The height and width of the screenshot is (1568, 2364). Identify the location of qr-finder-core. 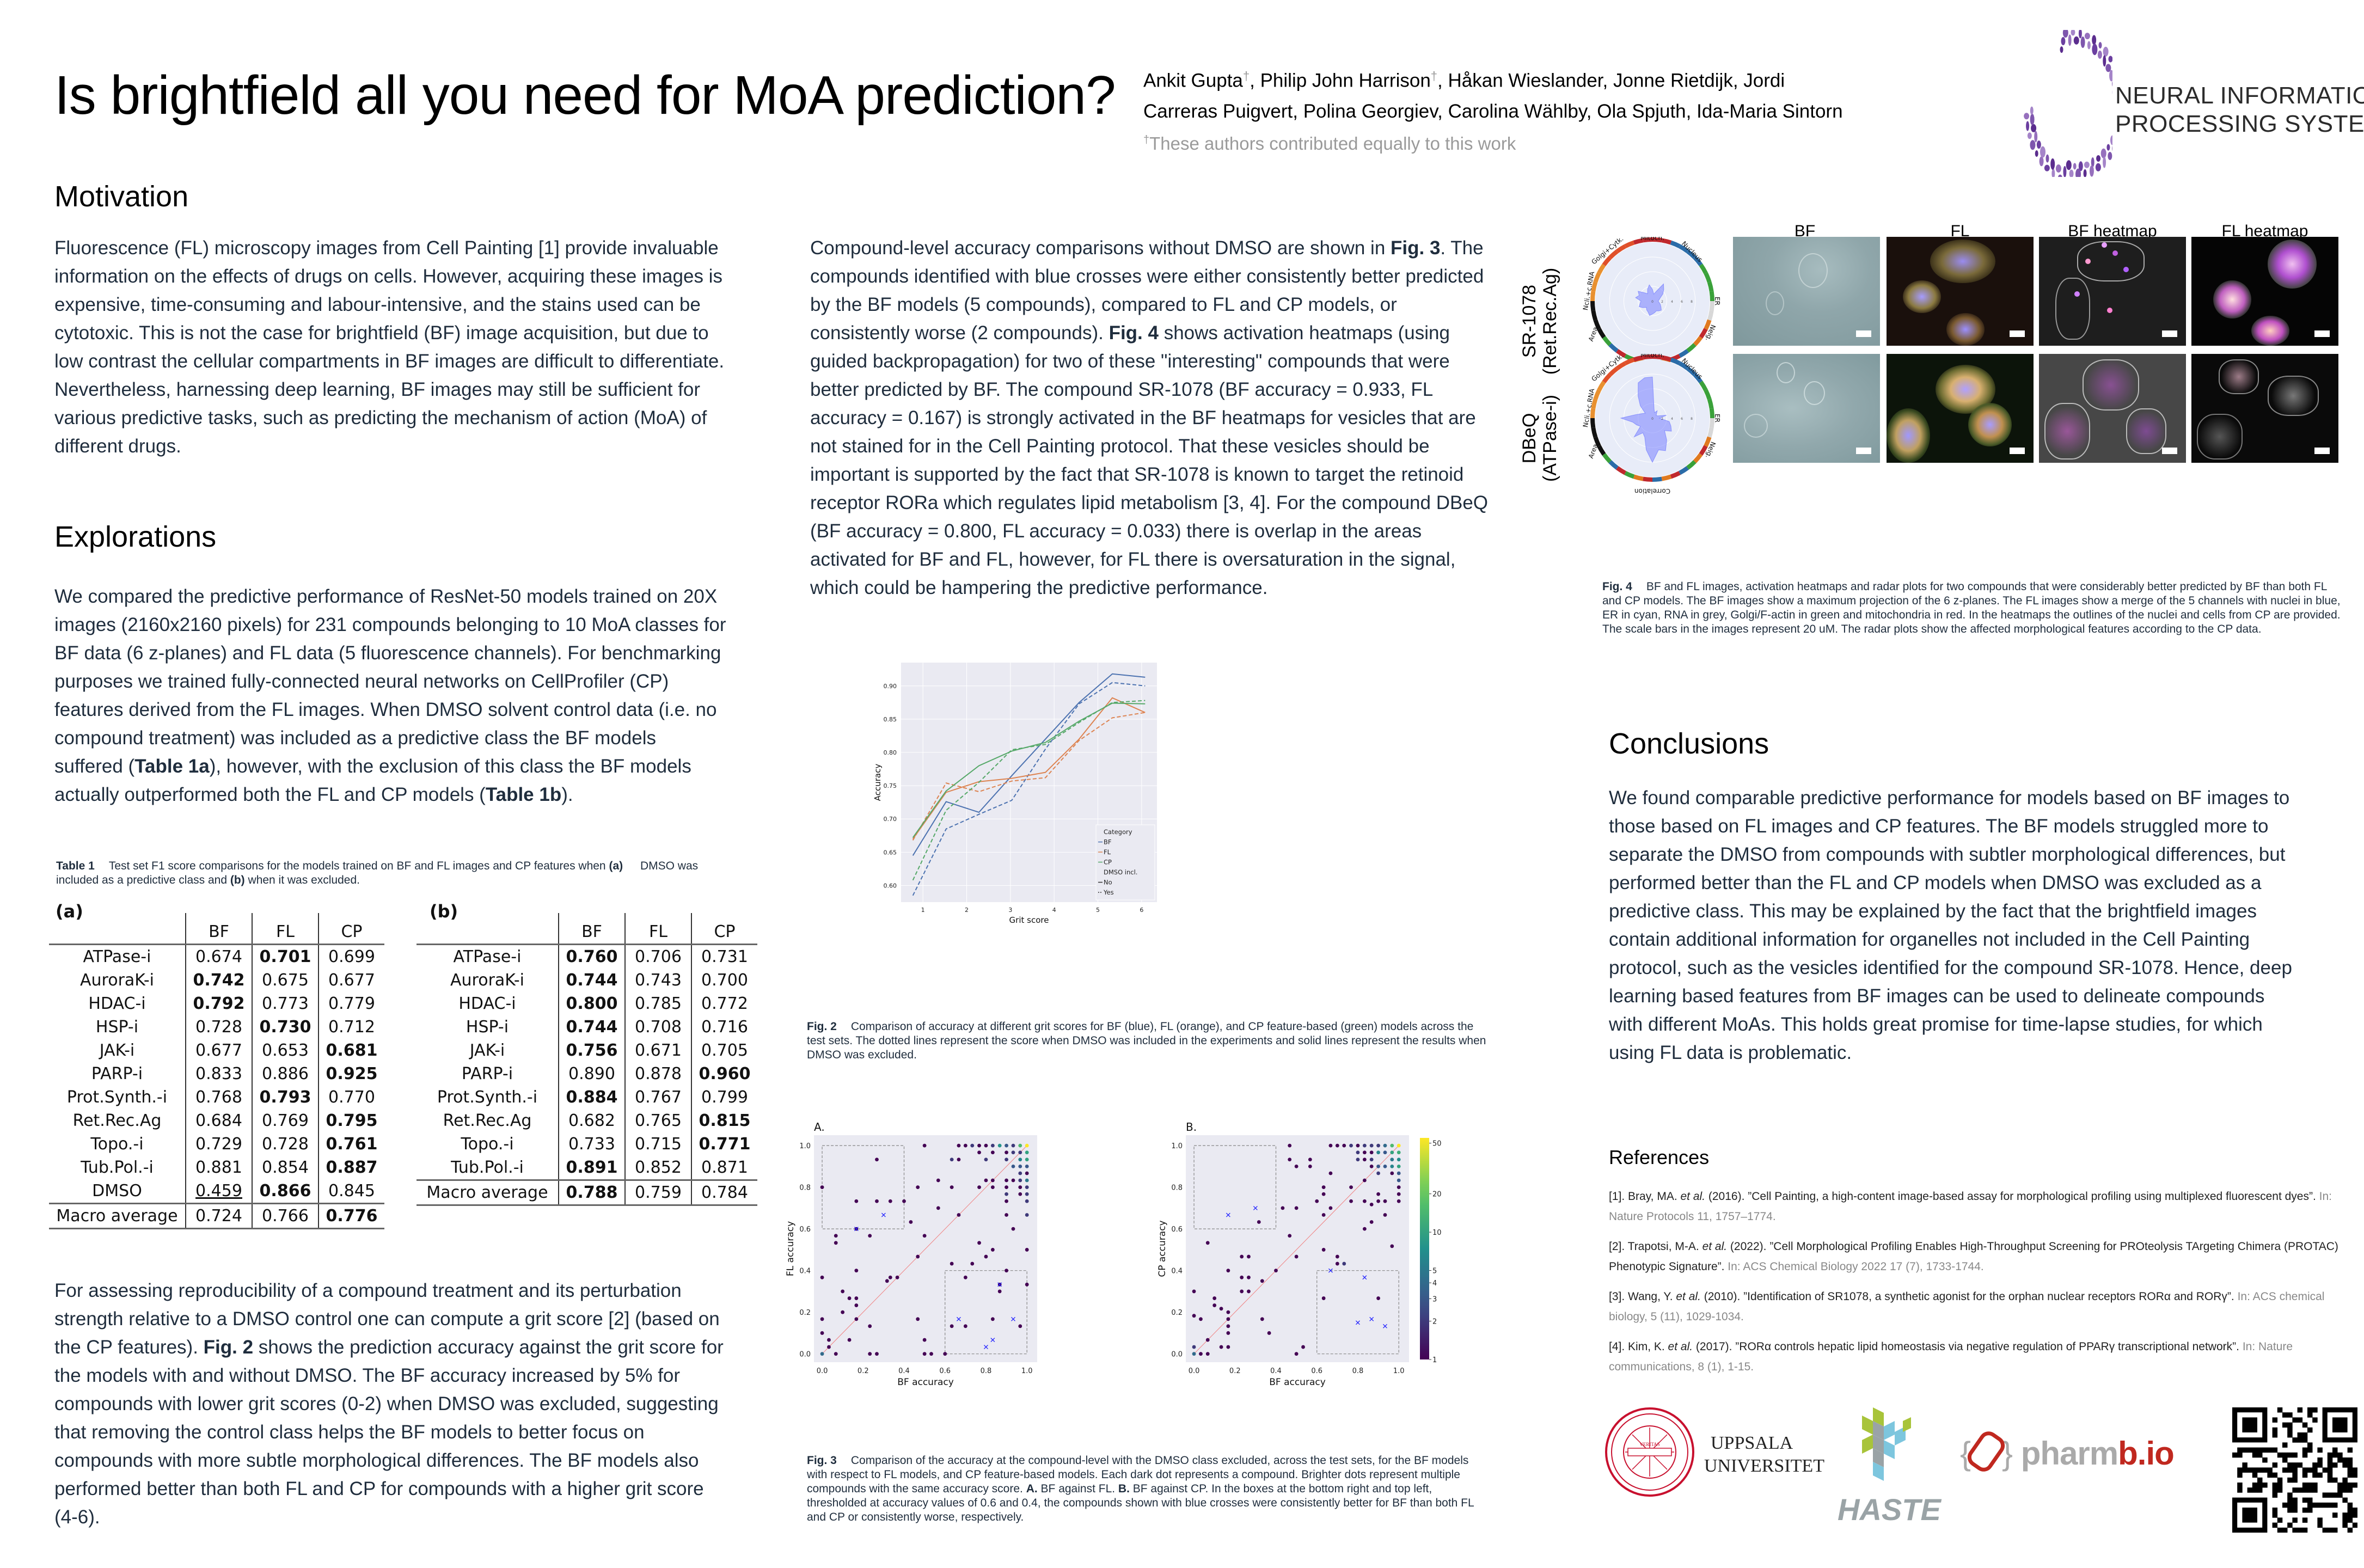
(2249, 1515).